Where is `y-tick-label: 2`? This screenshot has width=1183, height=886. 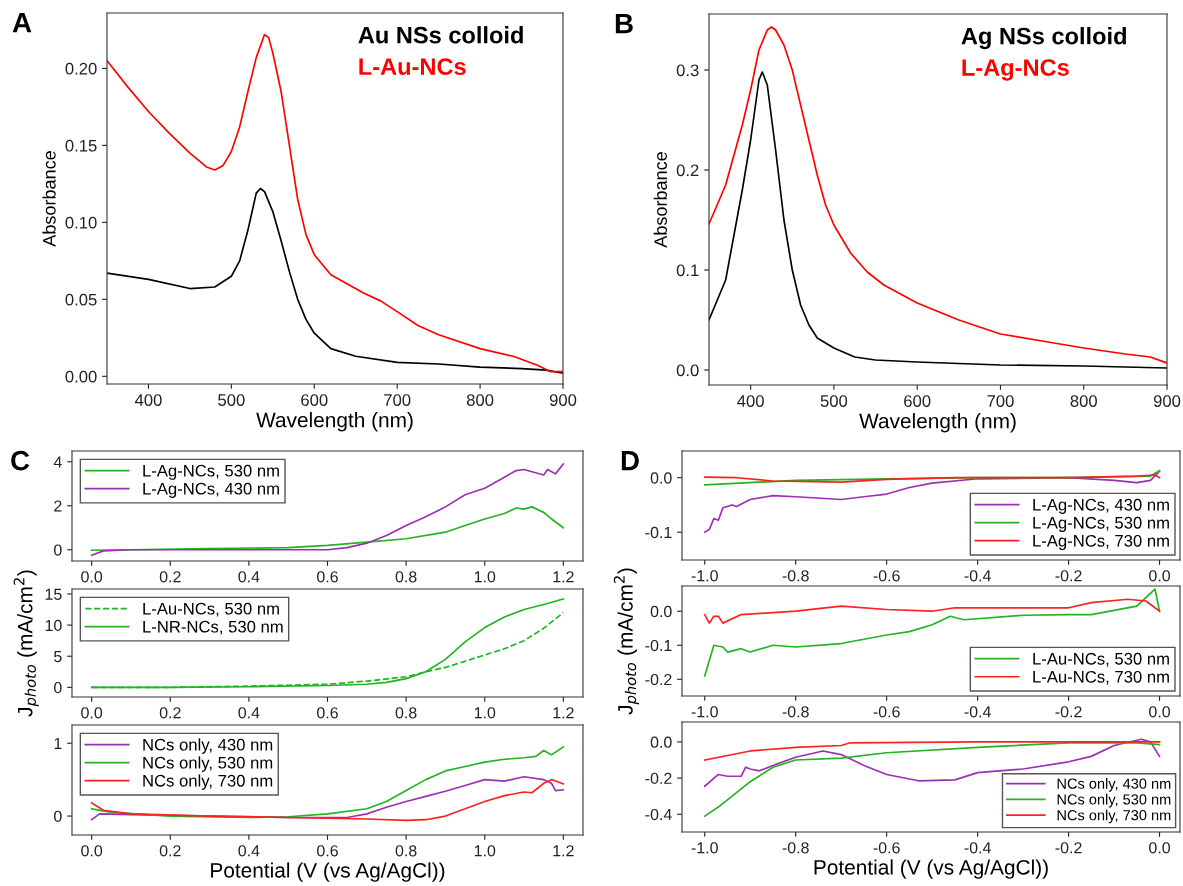 y-tick-label: 2 is located at coordinates (58, 506).